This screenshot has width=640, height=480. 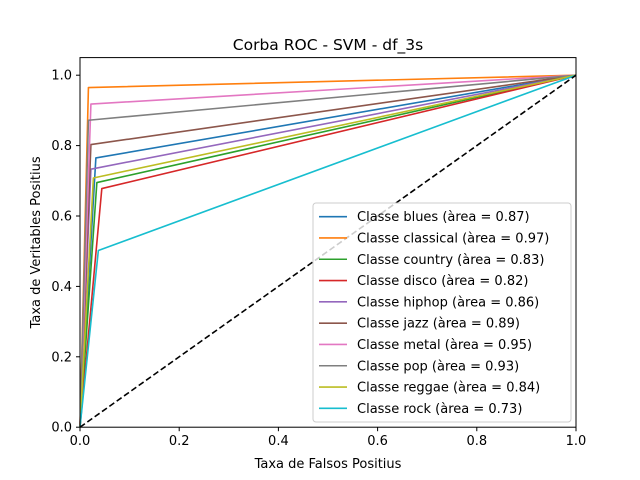 I want to click on y-axis-ticks: 0.0 0.2 0.4 0.6 0.8 1.0, so click(x=65, y=252).